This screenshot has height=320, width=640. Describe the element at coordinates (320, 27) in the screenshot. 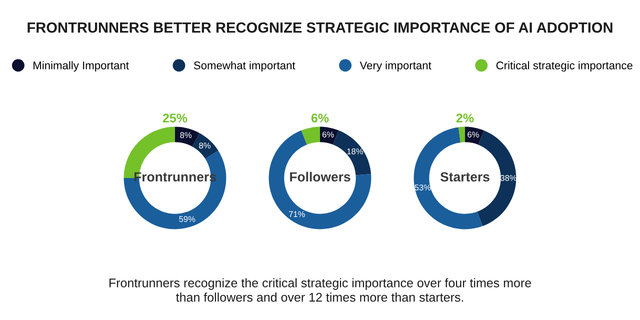

I see `text: FRONTRUNNERS BETTER RECOGNIZE STRATEGIC IMPORTANCE OF AI ADOPTION` at that location.